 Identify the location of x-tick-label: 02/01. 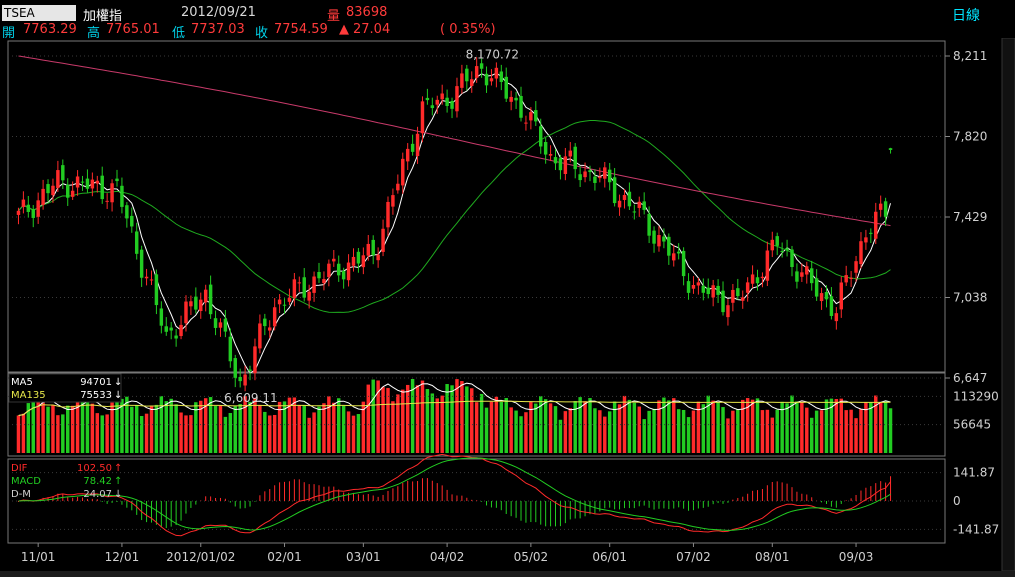
(284, 557).